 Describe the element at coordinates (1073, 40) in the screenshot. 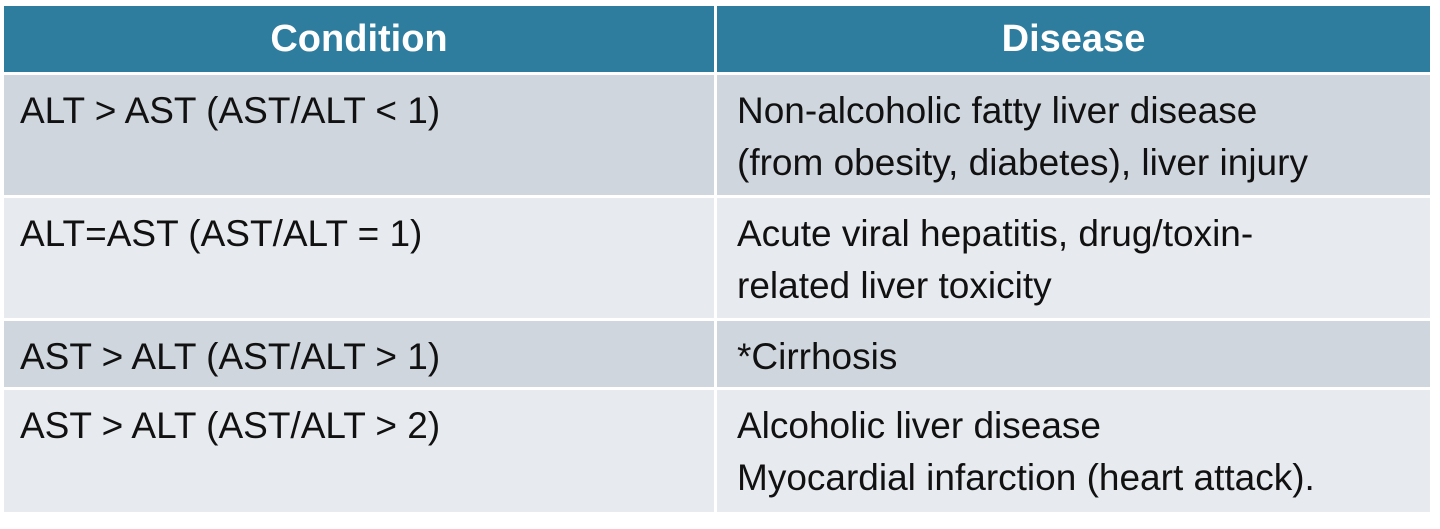

I see `header-disease: Disease` at that location.